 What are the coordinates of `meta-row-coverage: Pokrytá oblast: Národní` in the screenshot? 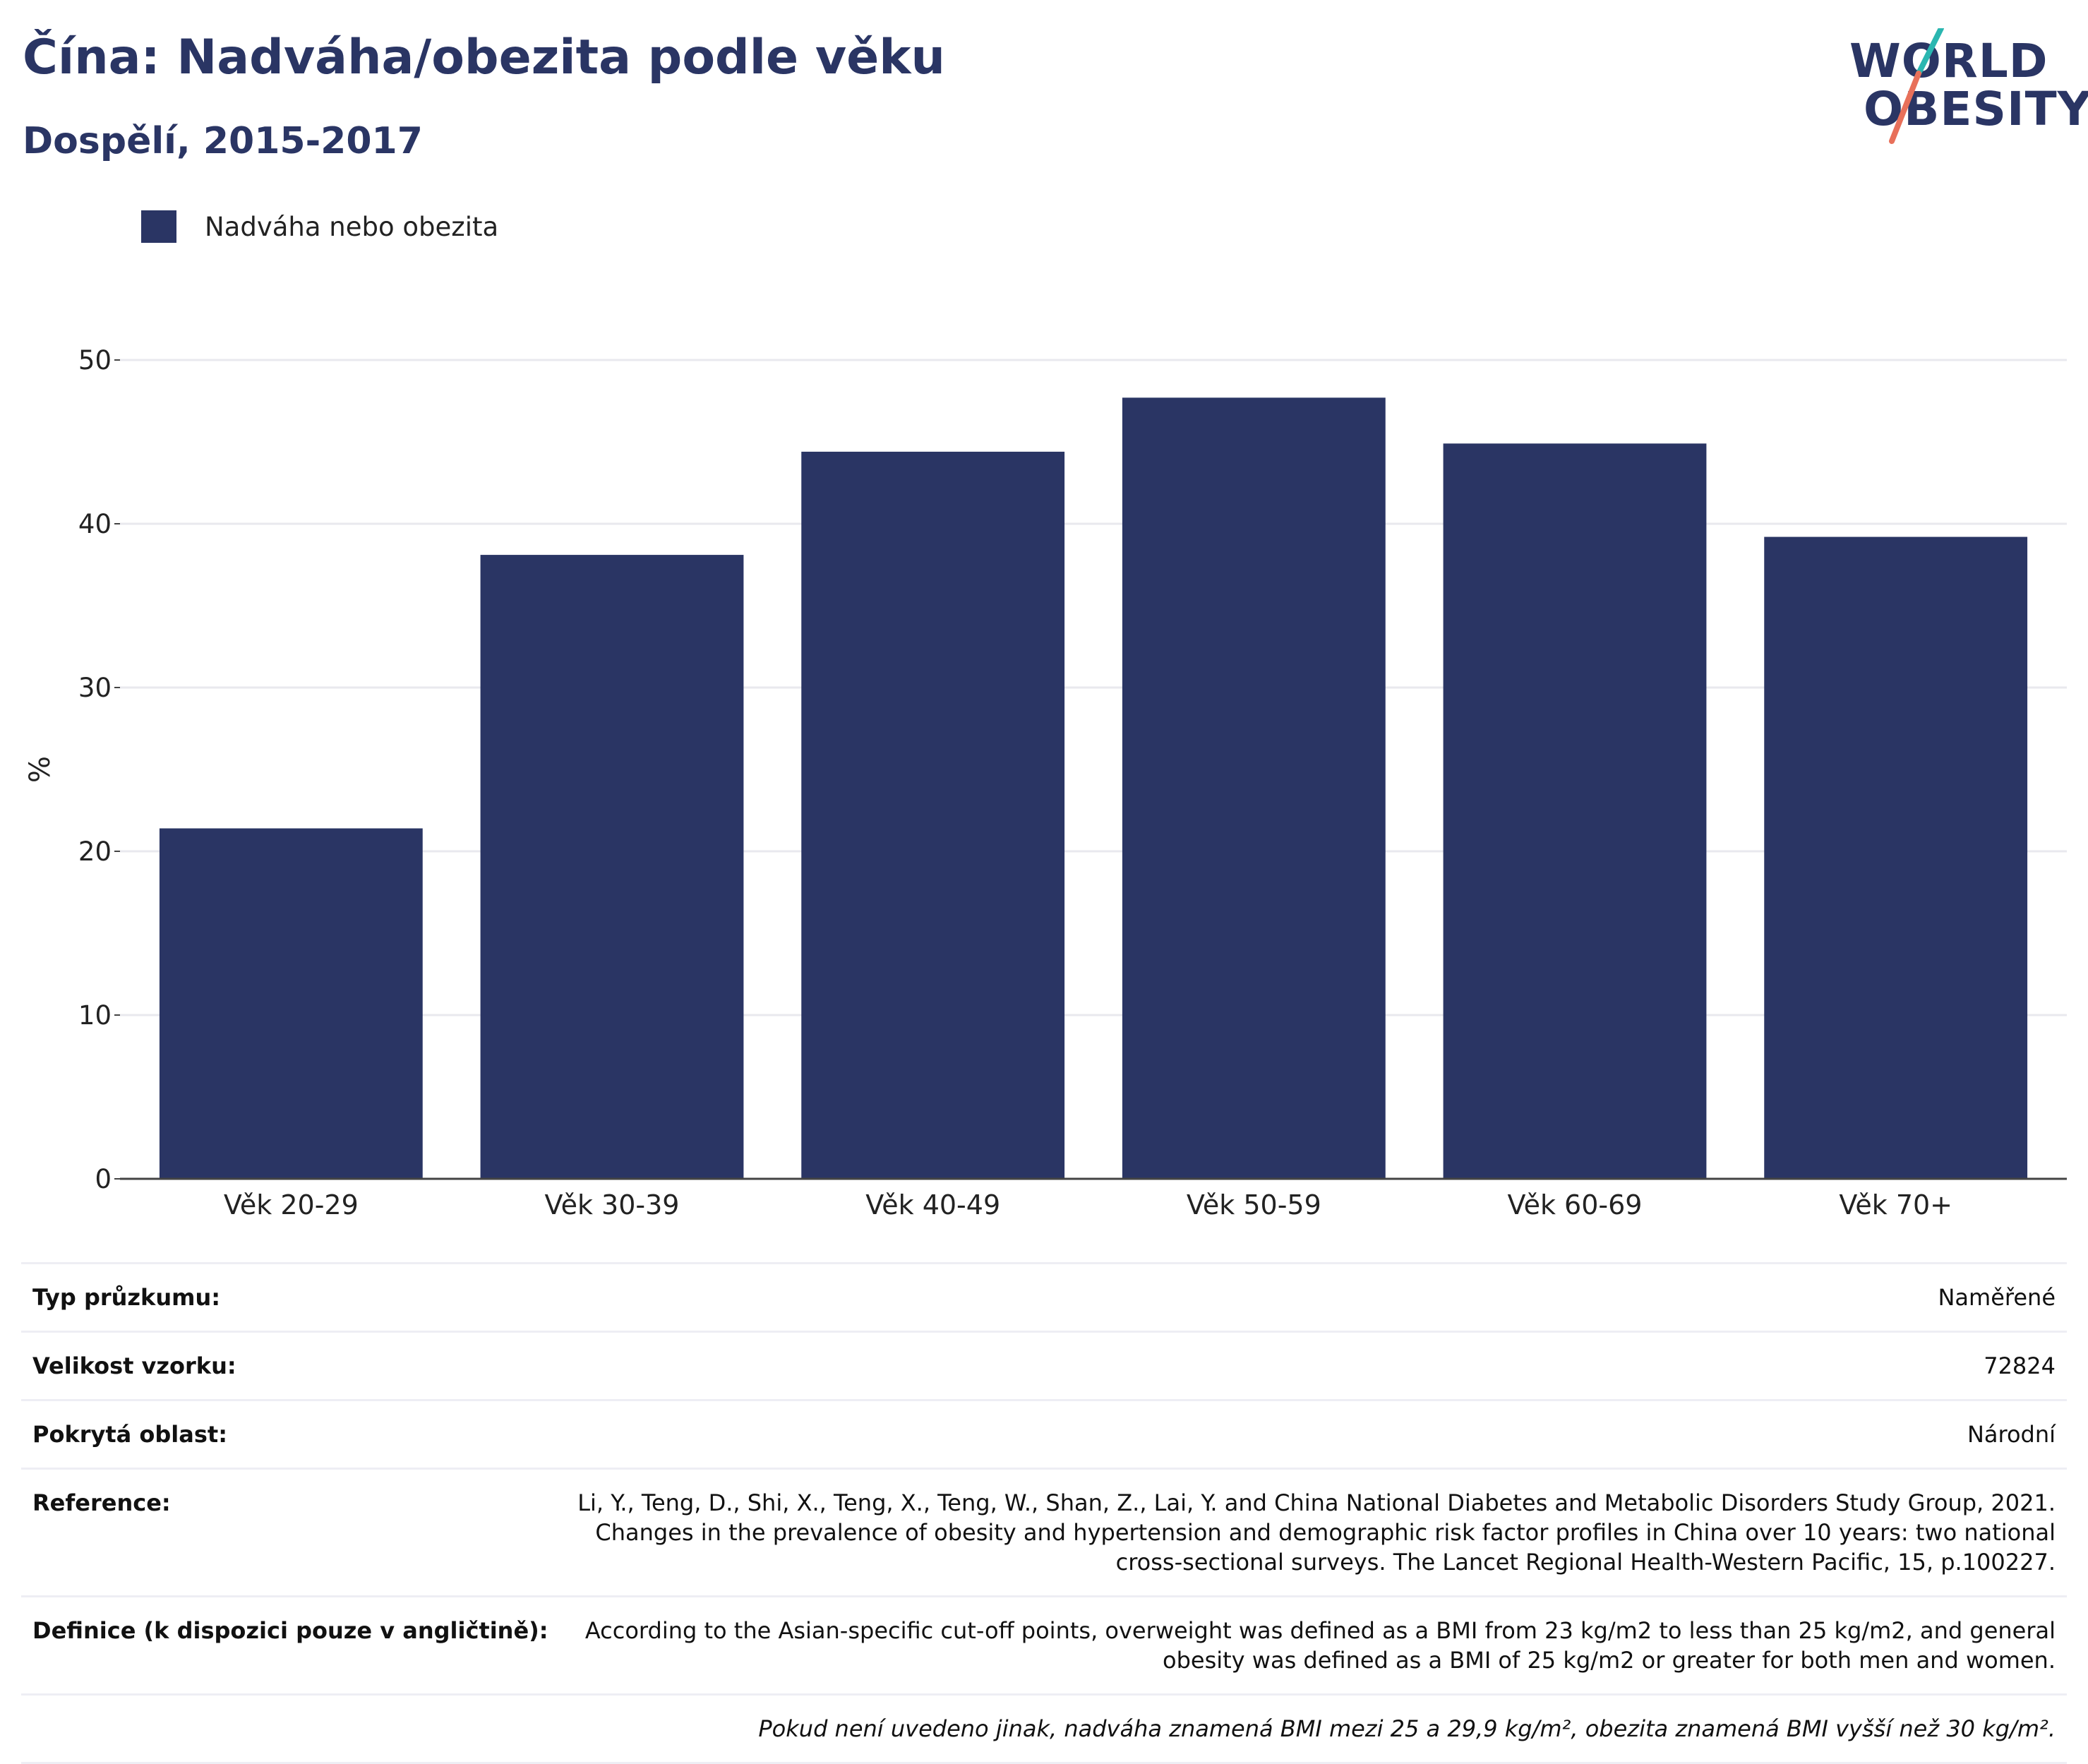 It's located at (1044, 1435).